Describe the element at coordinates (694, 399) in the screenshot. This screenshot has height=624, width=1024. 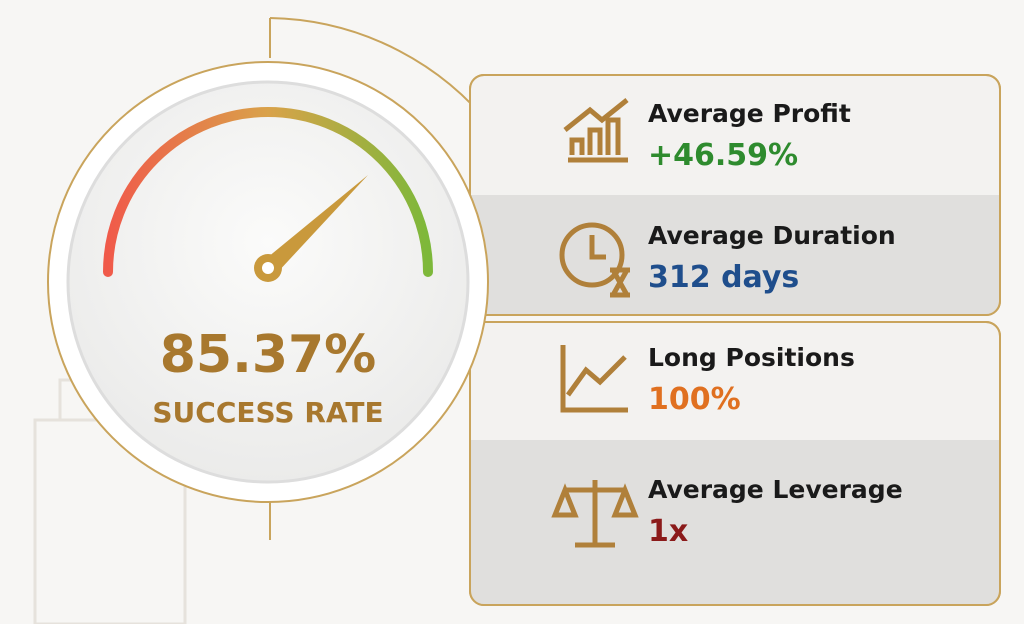
I see `stat-value: 100%` at that location.